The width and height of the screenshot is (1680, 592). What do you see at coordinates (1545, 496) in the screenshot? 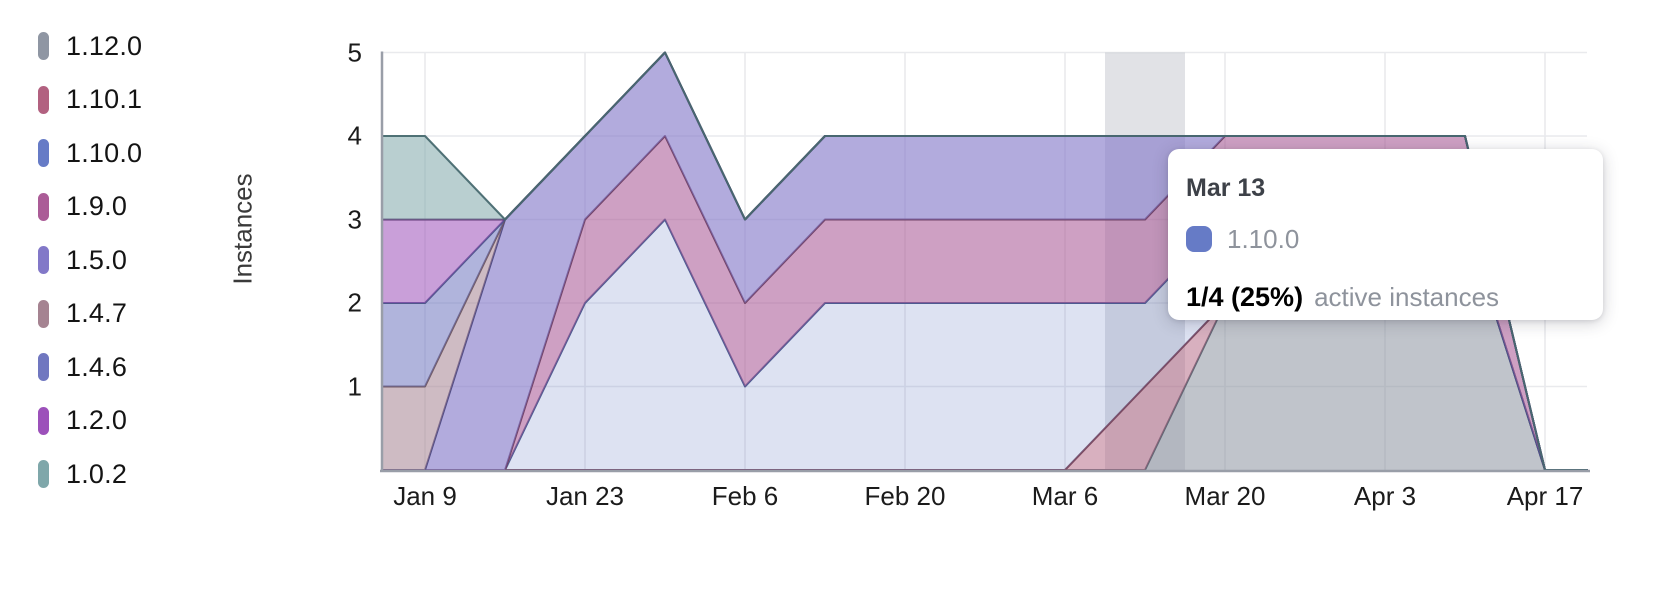
I see `x-tick-label: Apr 17` at bounding box center [1545, 496].